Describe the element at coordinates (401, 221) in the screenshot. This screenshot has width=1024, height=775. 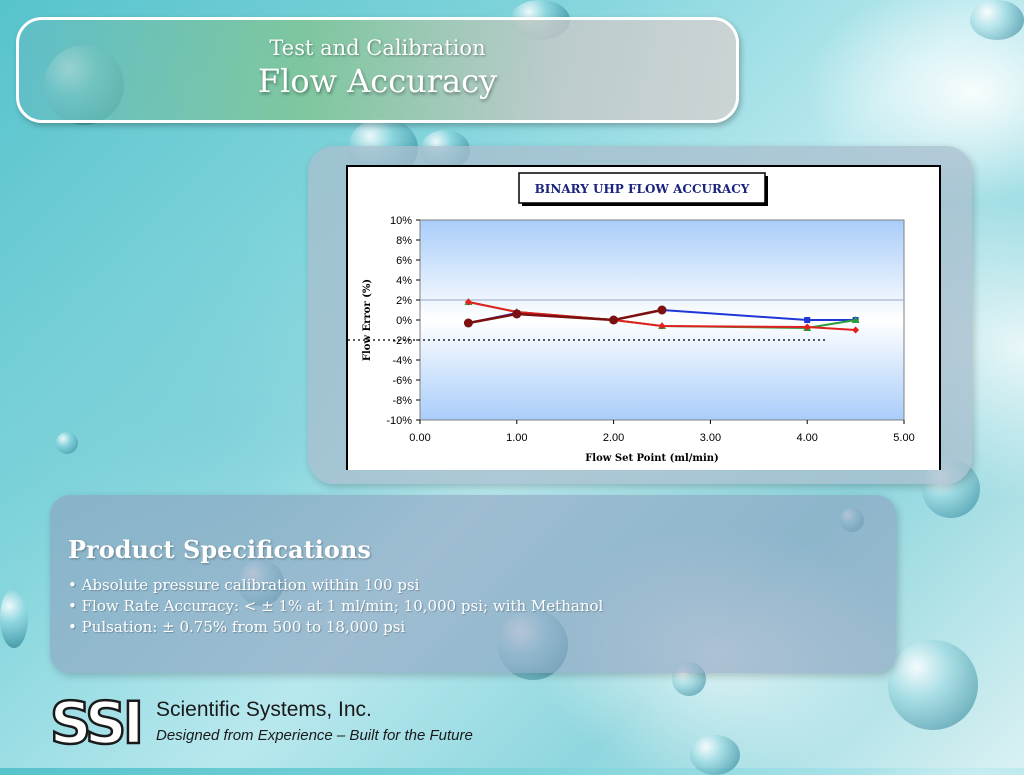
I see `y-tick-label: 10%` at that location.